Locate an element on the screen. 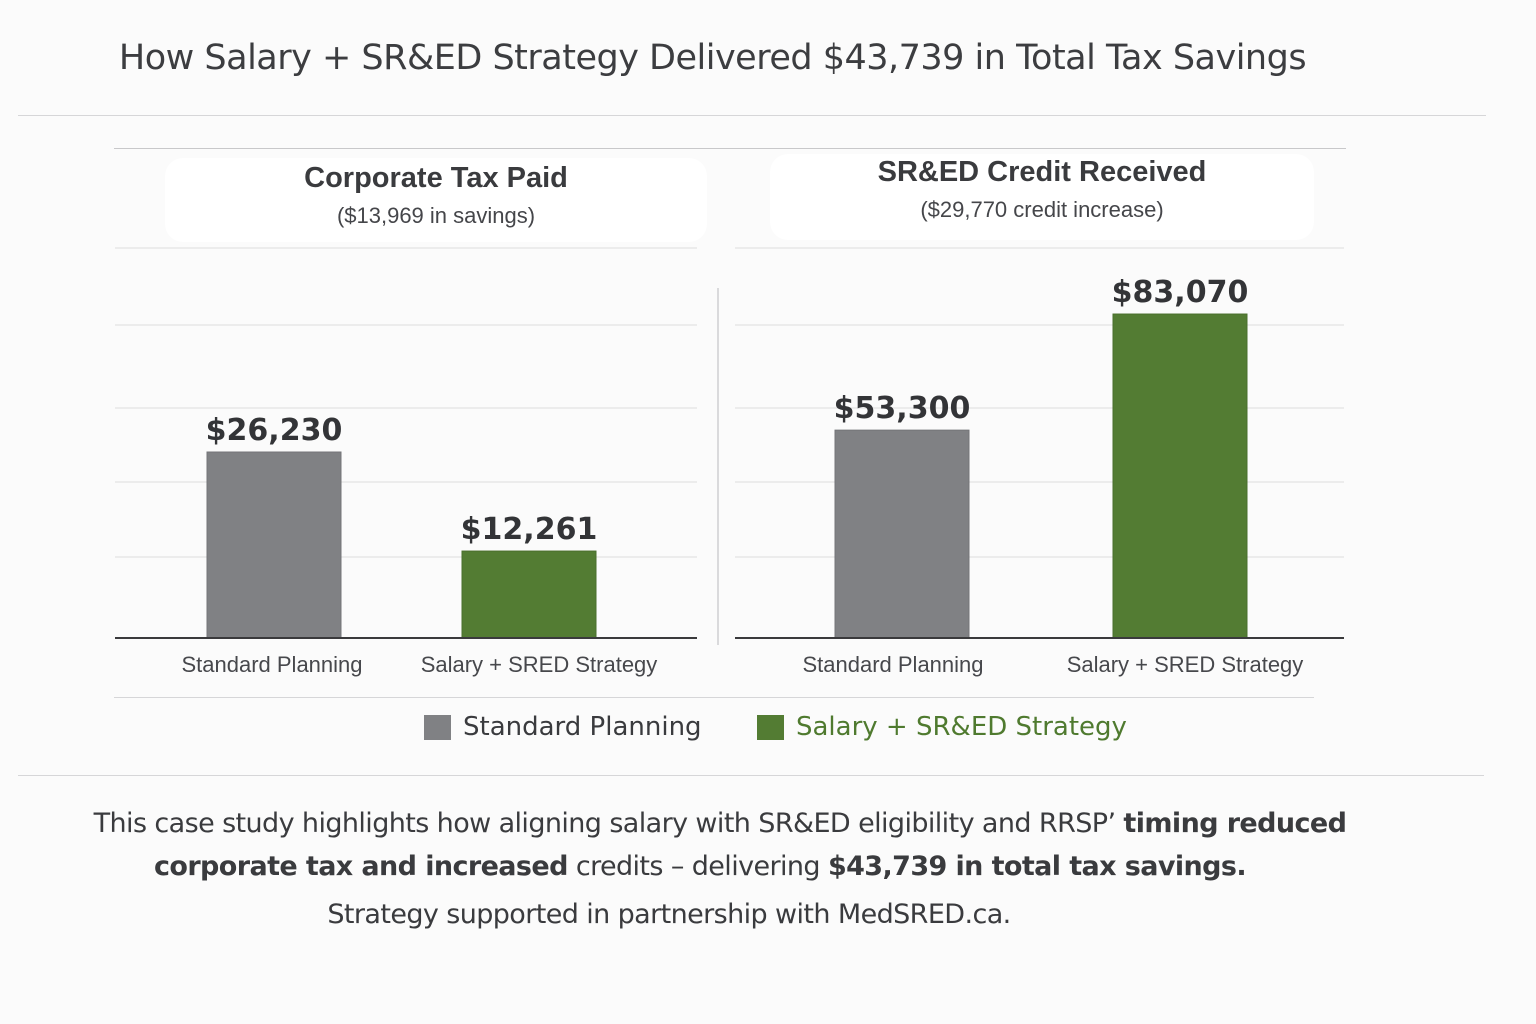 Image resolution: width=1536 pixels, height=1024 pixels. footer-emphasis: $43,739 in total tax savings. is located at coordinates (1037, 866).